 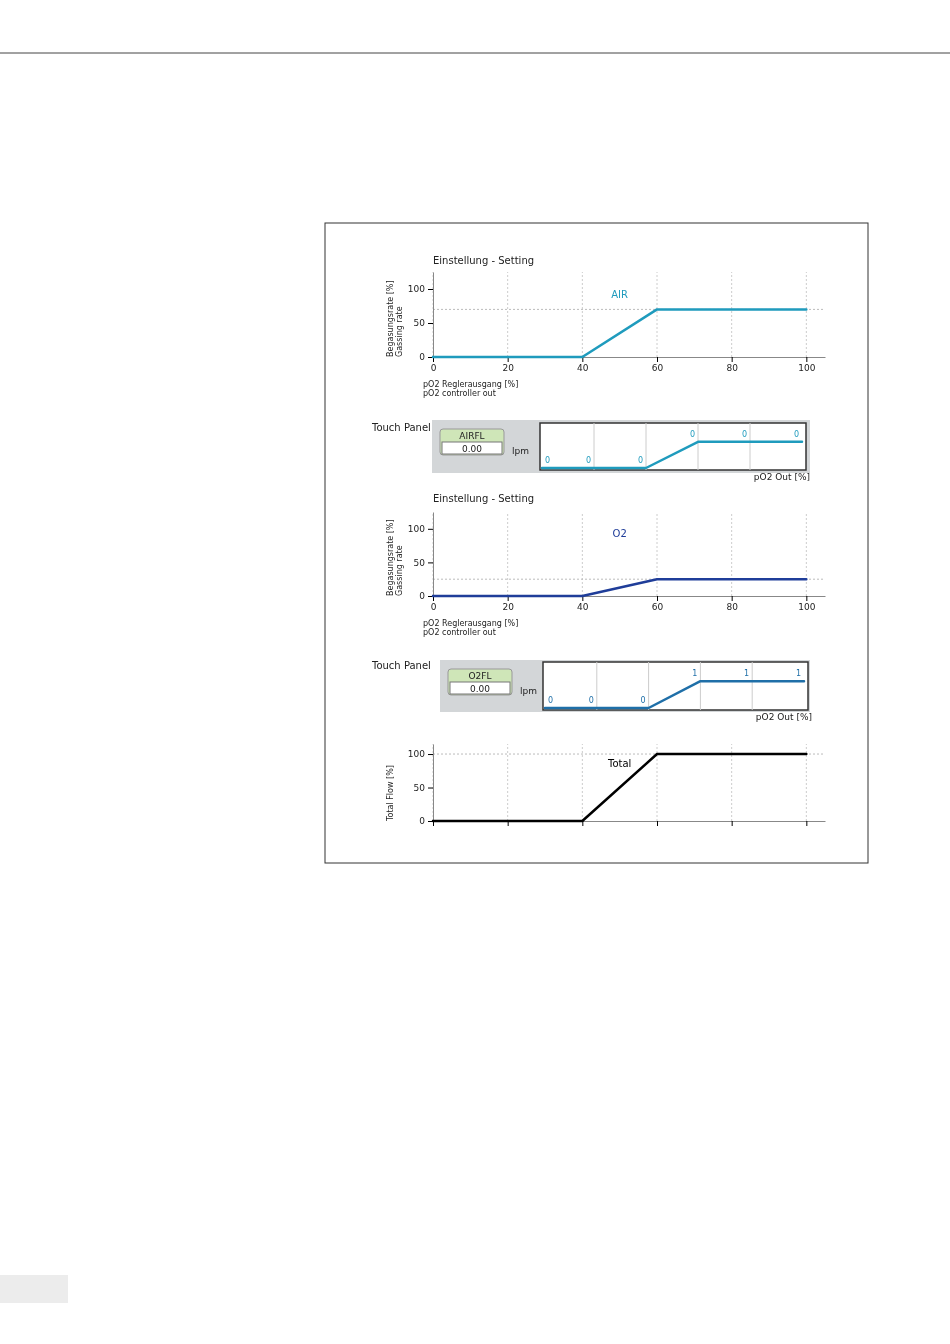 What do you see at coordinates (480, 676) in the screenshot?
I see `text: O2FL` at bounding box center [480, 676].